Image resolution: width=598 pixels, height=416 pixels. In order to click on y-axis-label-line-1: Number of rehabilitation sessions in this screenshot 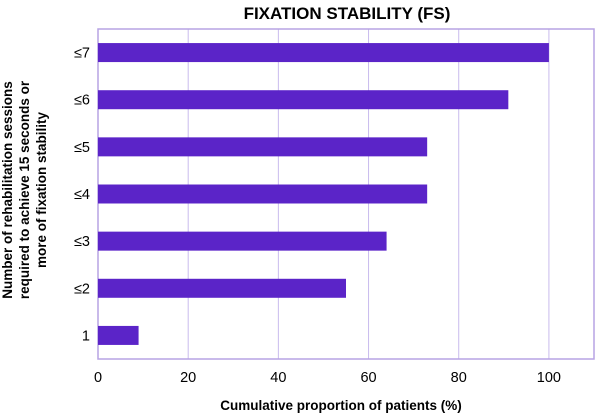, I will do `click(7, 190)`.